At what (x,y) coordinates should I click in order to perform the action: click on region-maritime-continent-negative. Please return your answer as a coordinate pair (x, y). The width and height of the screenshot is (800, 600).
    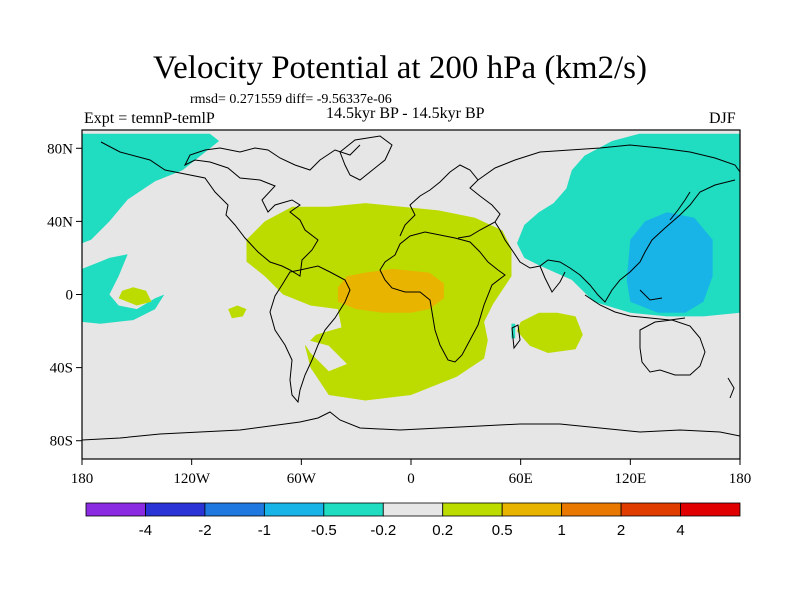
    Looking at the image, I should click on (669, 262).